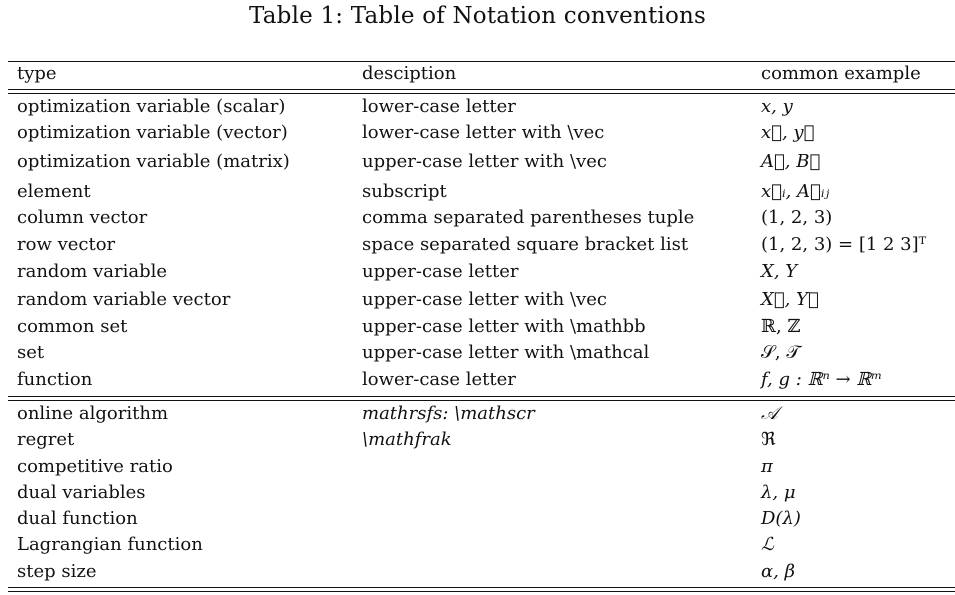  Describe the element at coordinates (481, 61) in the screenshot. I see `top-rule` at that location.